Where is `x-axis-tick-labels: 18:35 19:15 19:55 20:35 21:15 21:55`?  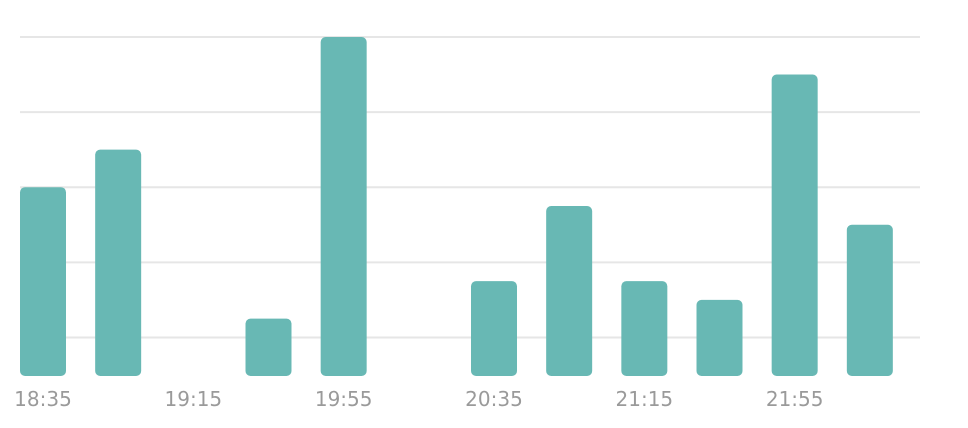 x-axis-tick-labels: 18:35 19:15 19:55 20:35 21:15 21:55 is located at coordinates (418, 399).